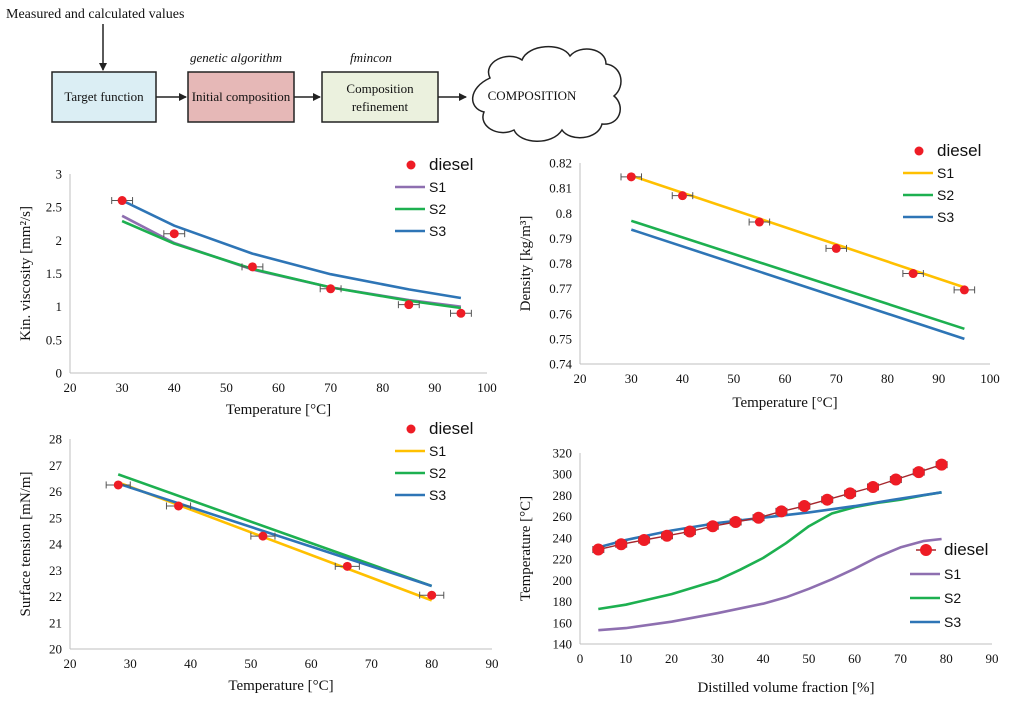 The height and width of the screenshot is (706, 1024). What do you see at coordinates (55, 517) in the screenshot?
I see `y-tick-label: 25` at bounding box center [55, 517].